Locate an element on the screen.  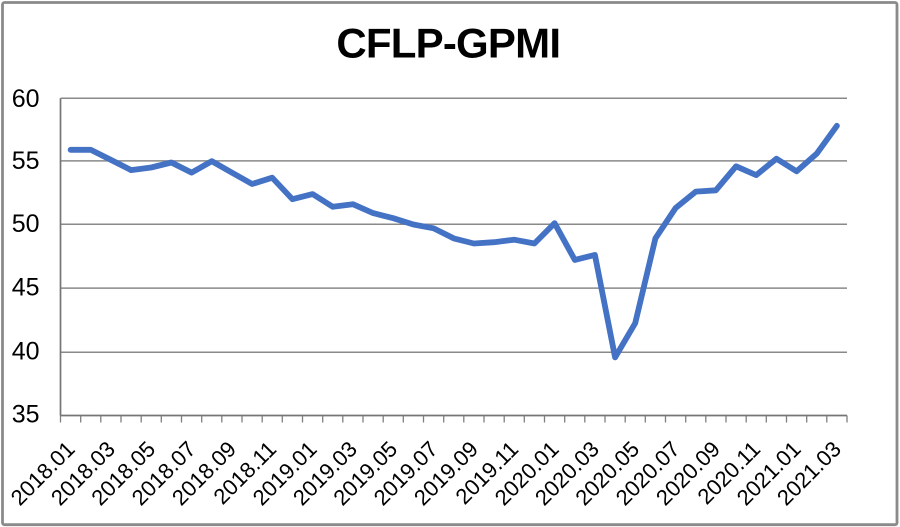
svg-text: 50 is located at coordinates (26, 224).